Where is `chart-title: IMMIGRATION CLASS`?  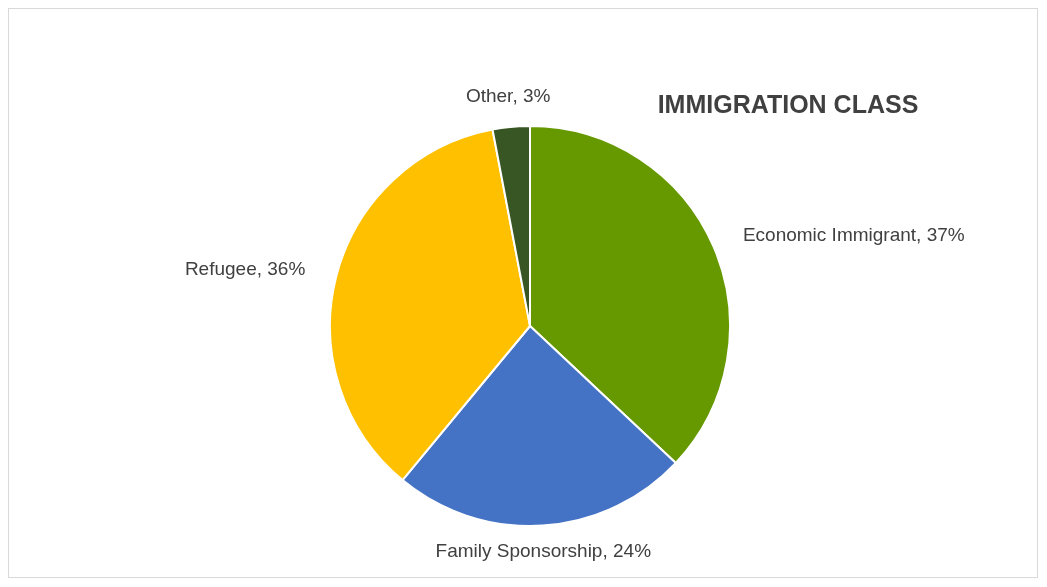
chart-title: IMMIGRATION CLASS is located at coordinates (788, 104).